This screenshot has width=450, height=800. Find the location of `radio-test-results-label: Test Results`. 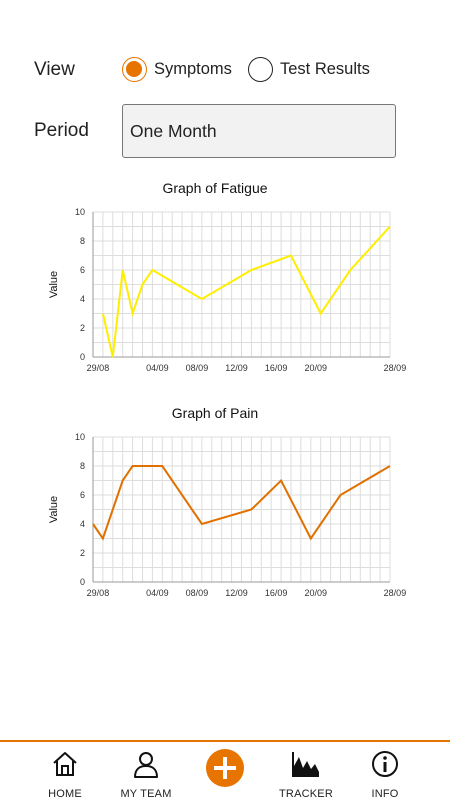

radio-test-results-label: Test Results is located at coordinates (325, 69).